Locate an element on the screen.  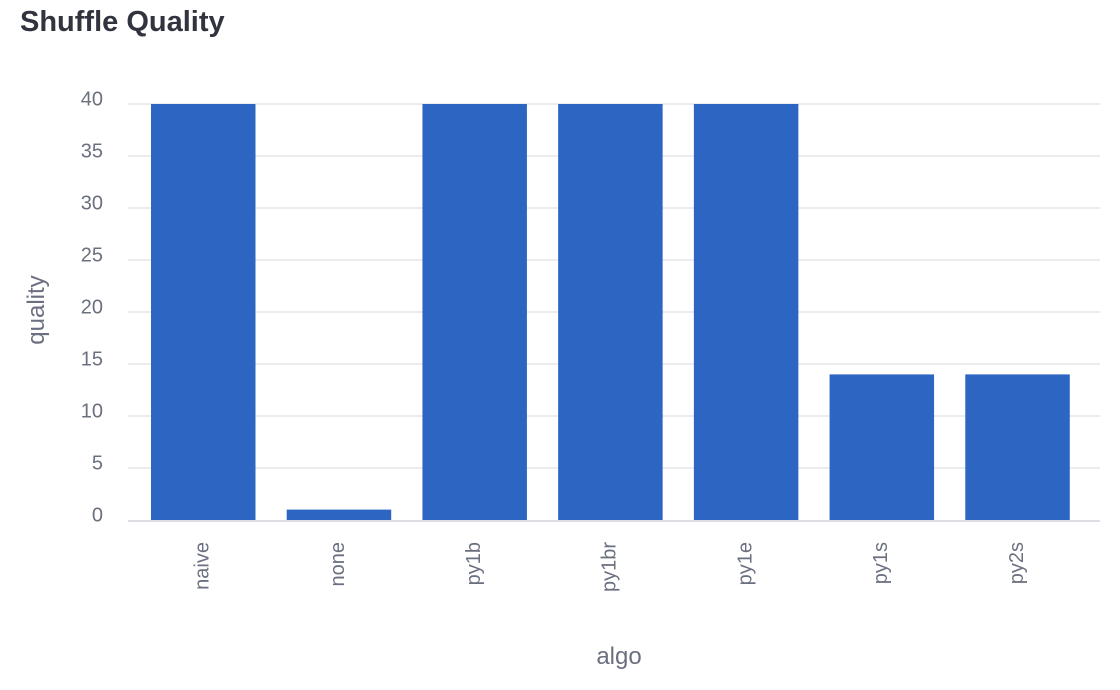
x-tick-label-py2s: py2s is located at coordinates (1017, 563).